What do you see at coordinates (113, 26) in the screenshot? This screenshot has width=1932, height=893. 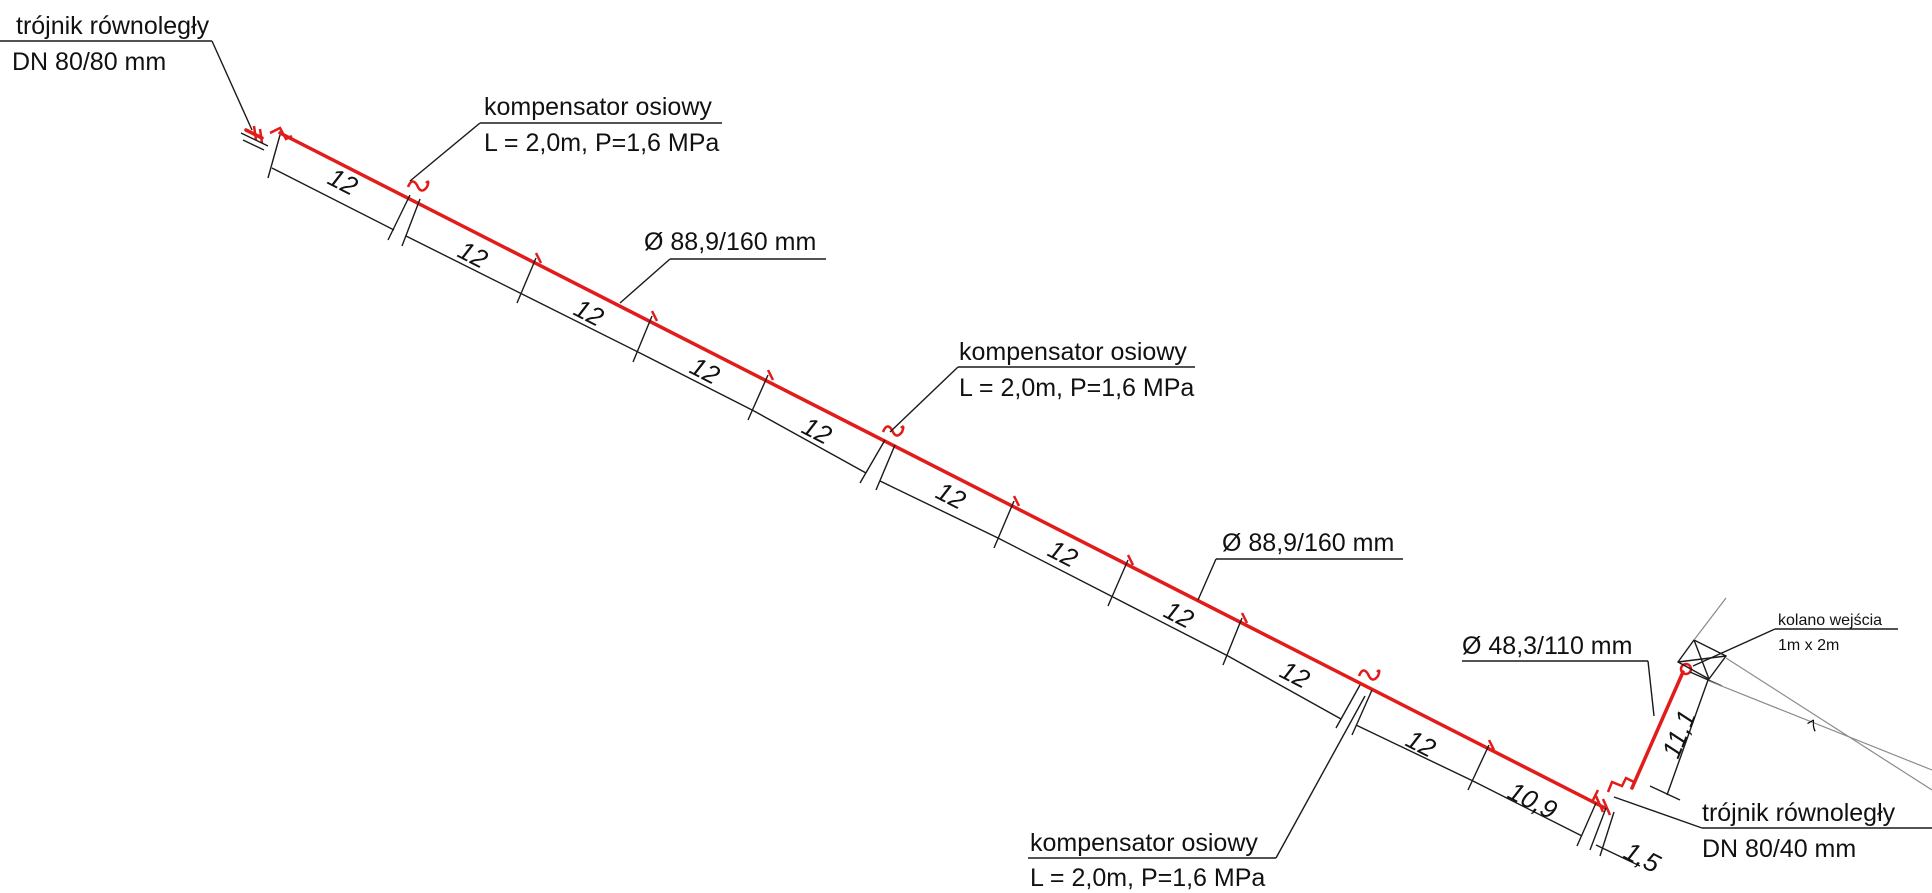 I see `tee-top-label-line1: trójnik równoległy` at bounding box center [113, 26].